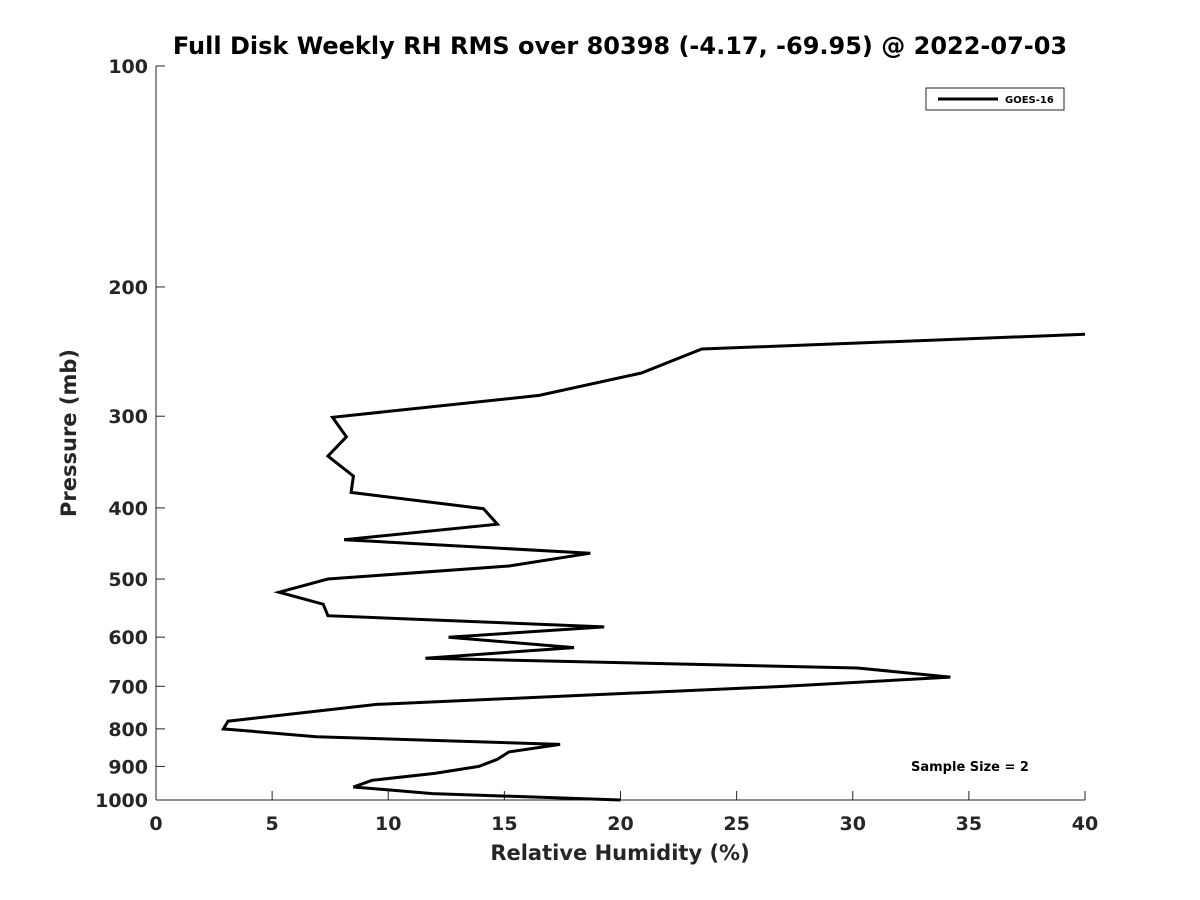 This screenshot has height=900, width=1200. I want to click on y-tick-label: 700, so click(128, 687).